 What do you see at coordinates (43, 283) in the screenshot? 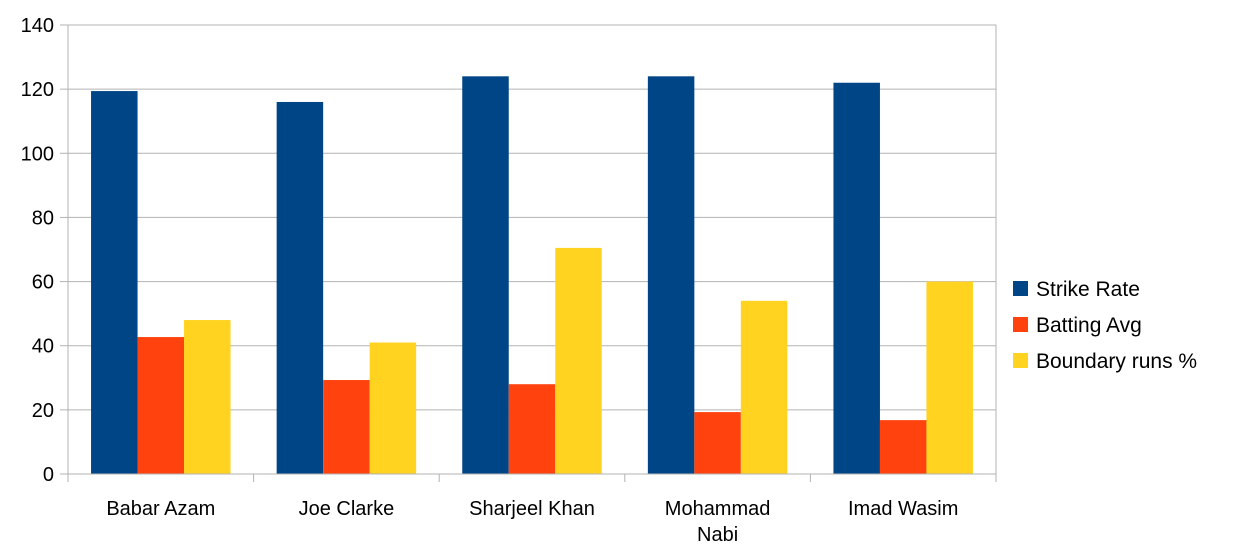
I see `y-tick-label: 60` at bounding box center [43, 283].